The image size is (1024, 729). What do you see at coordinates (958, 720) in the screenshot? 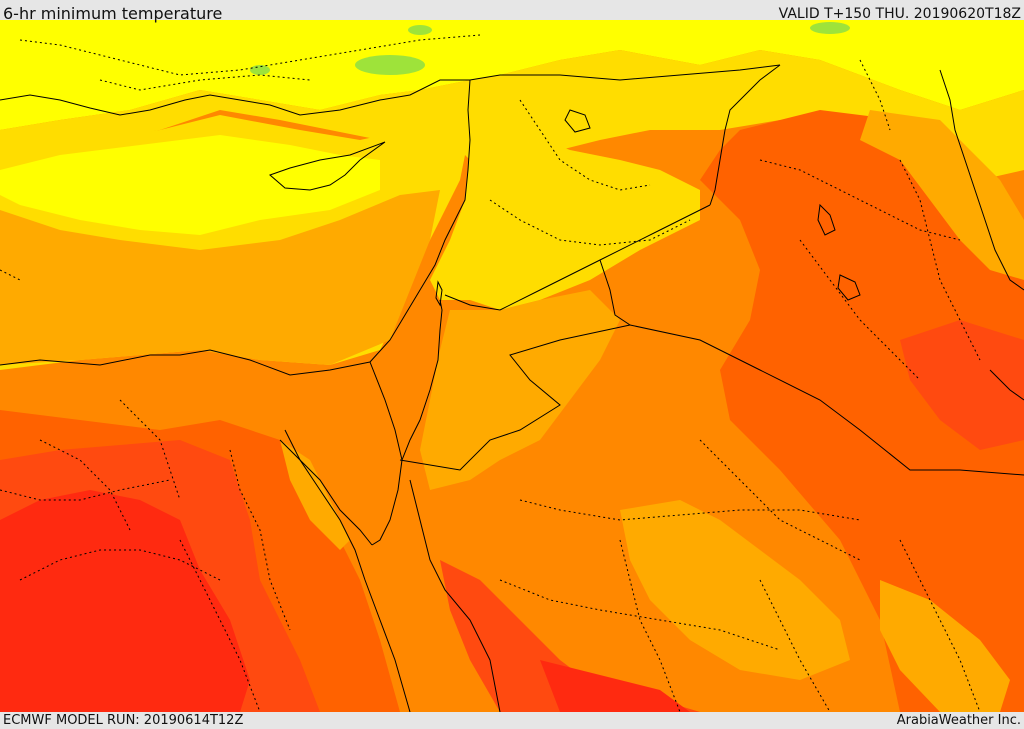
I see `credit-label: ArabiaWeather Inc.` at bounding box center [958, 720].